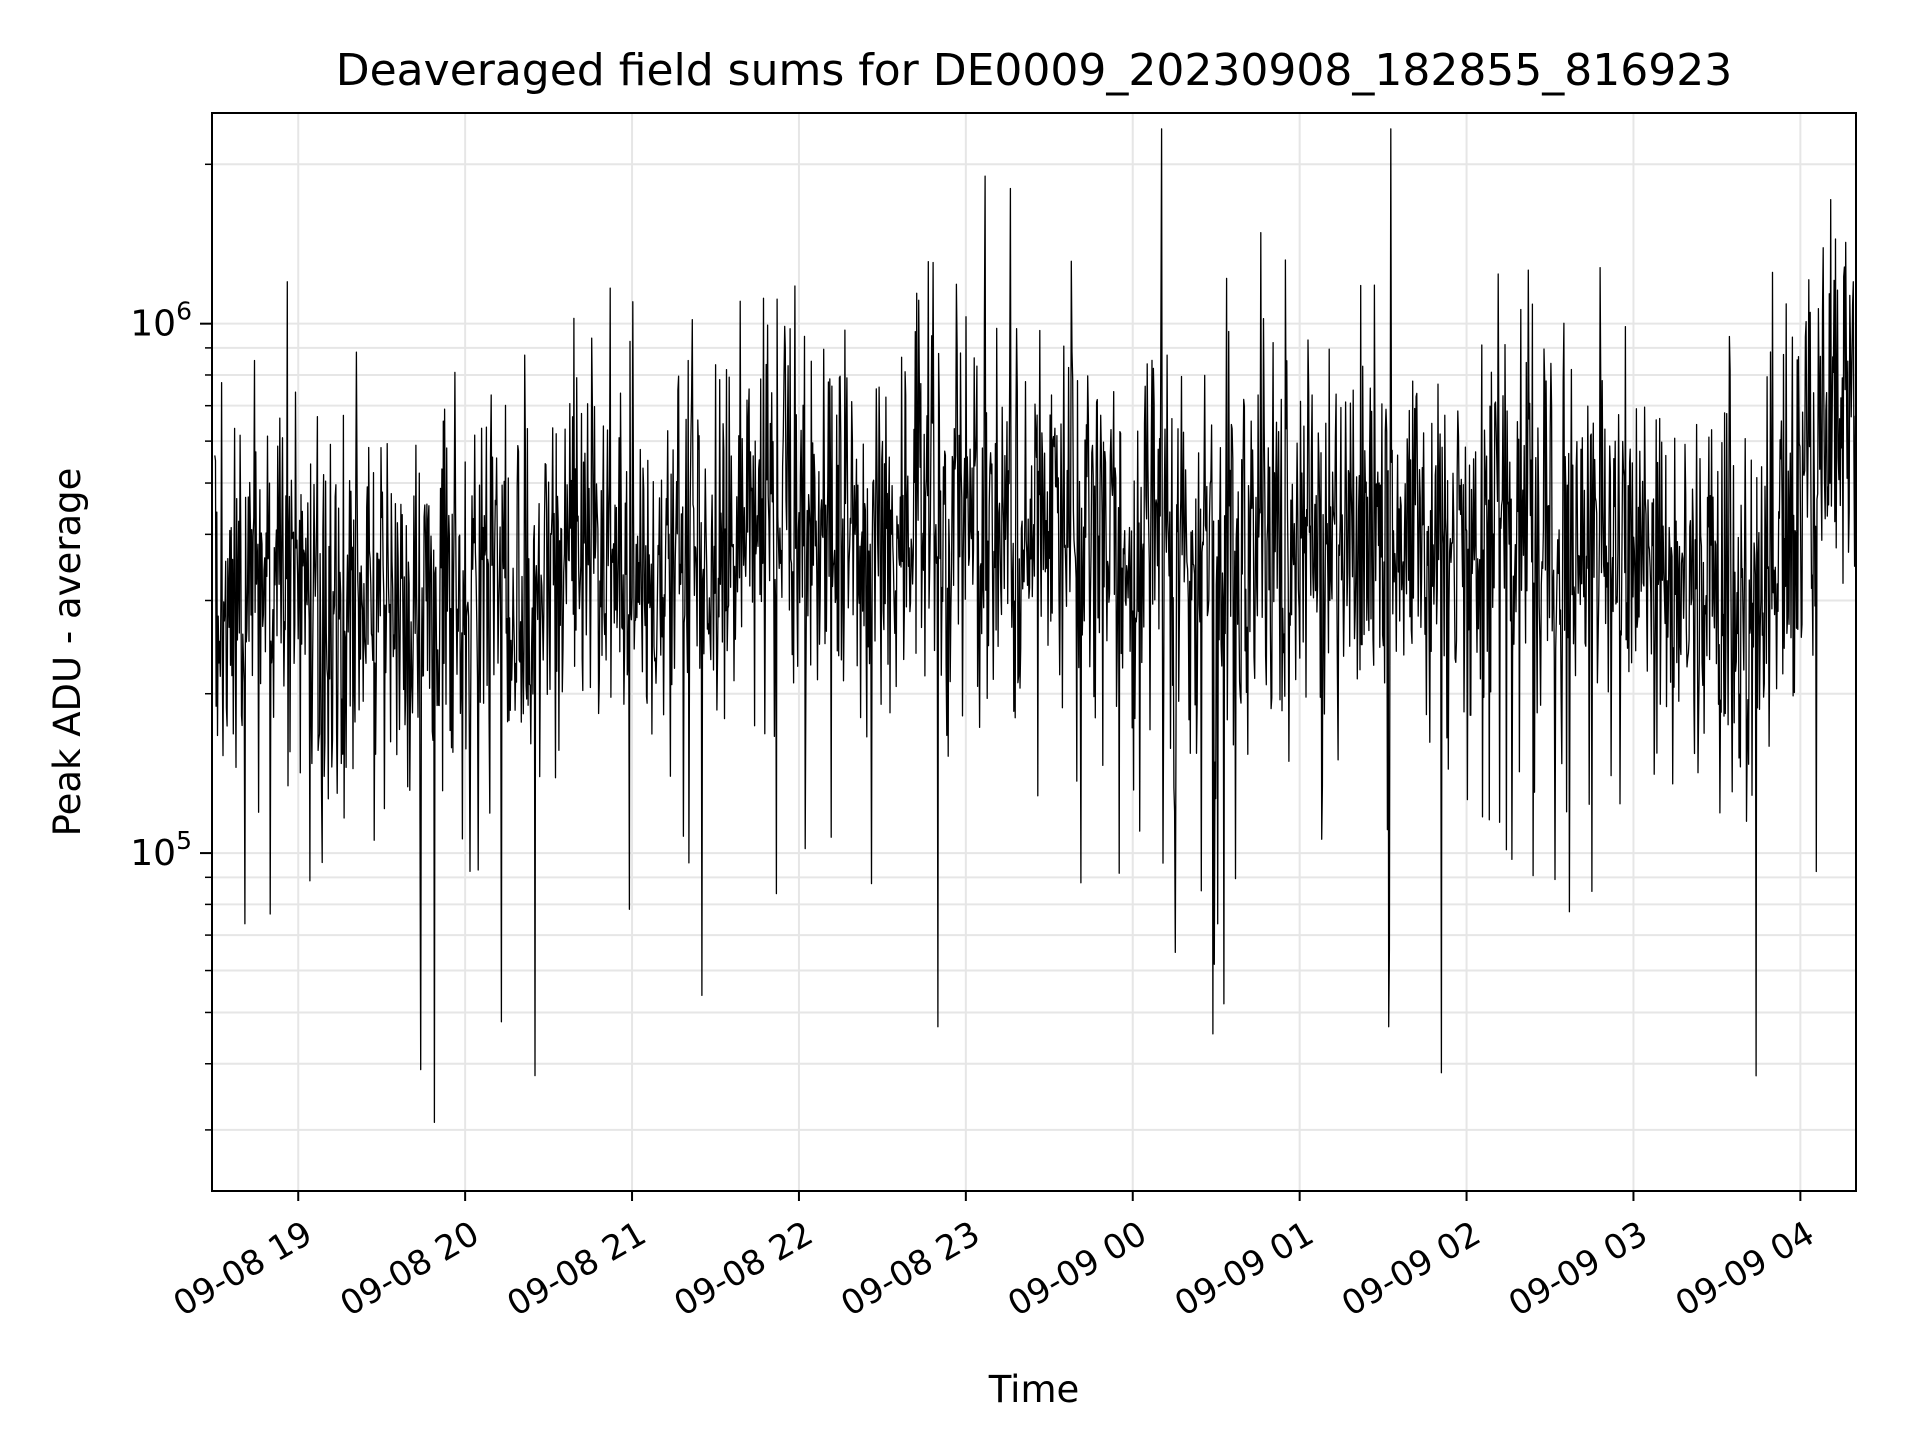 This screenshot has width=1920, height=1440. I want to click on y-tick-label: 10⁶, so click(161, 321).